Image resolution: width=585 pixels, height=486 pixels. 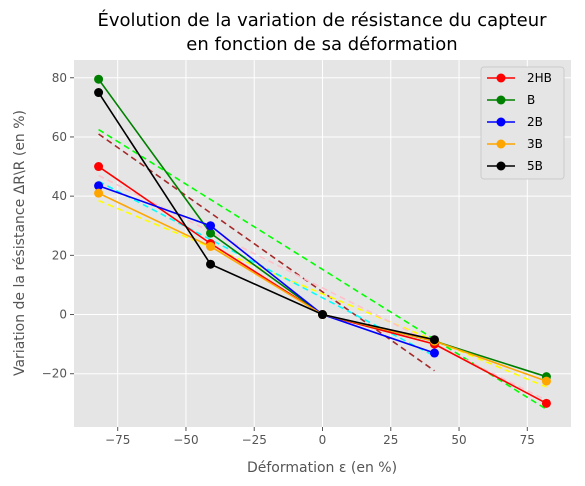 I want to click on legend: 2HB B 2B 3B 5B, so click(x=522, y=123).